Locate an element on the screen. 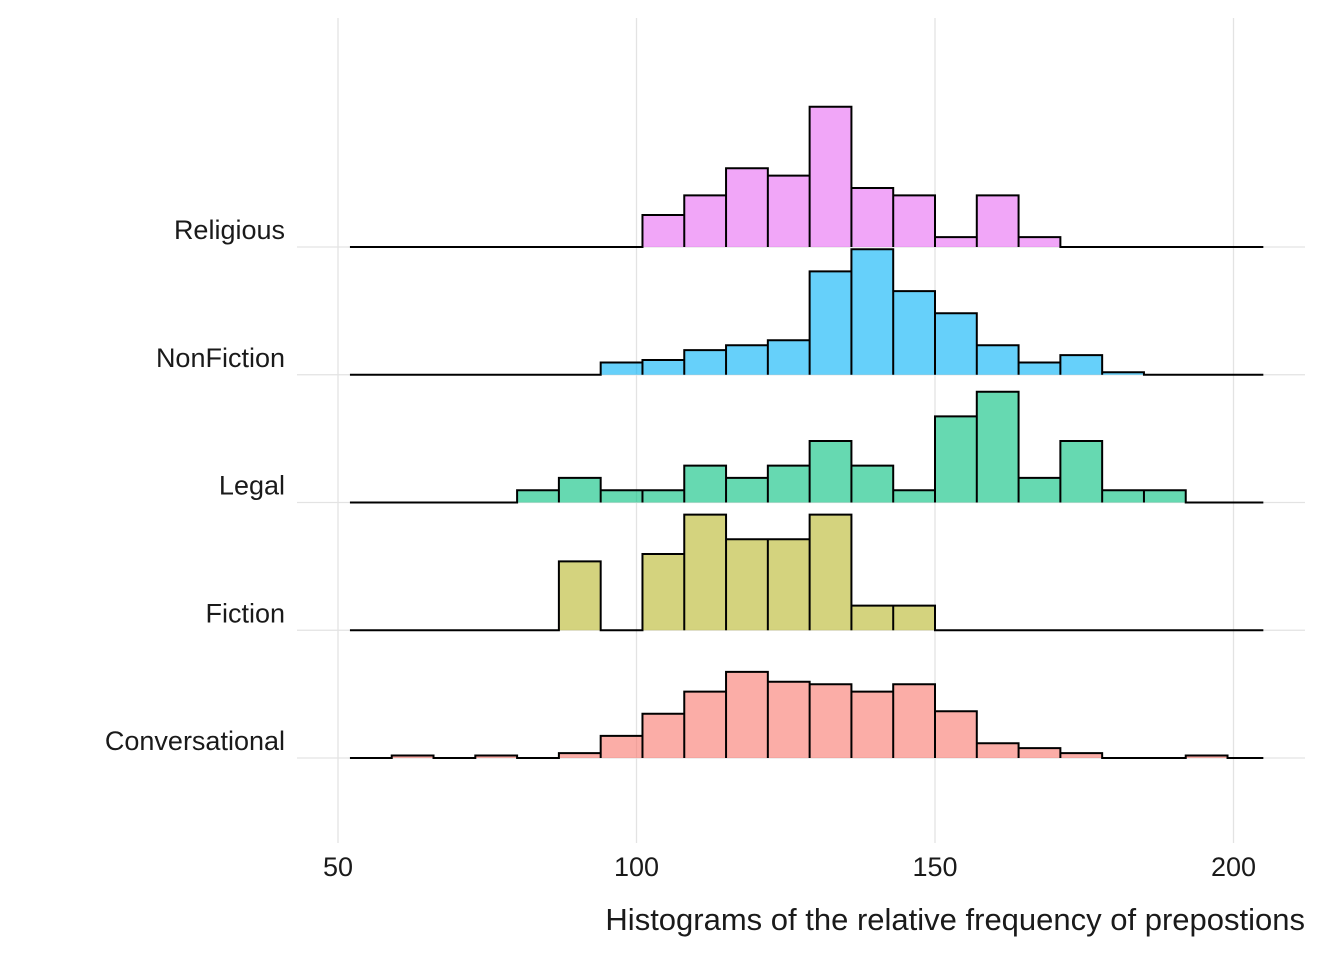 Image resolution: width=1344 pixels, height=960 pixels. category-label-conversational: Conversational is located at coordinates (195, 741).